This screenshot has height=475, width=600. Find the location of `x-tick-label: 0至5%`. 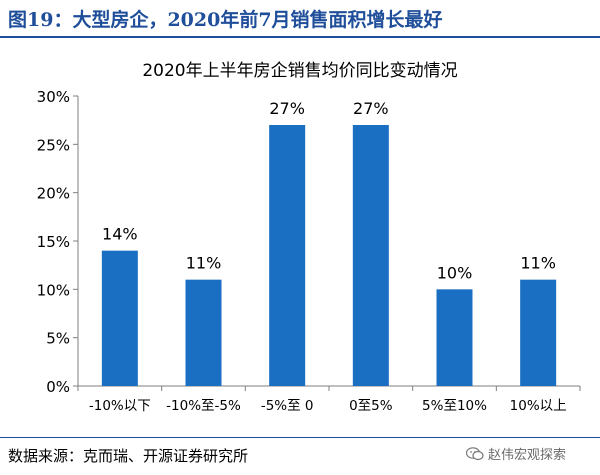

x-tick-label: 0至5% is located at coordinates (371, 406).